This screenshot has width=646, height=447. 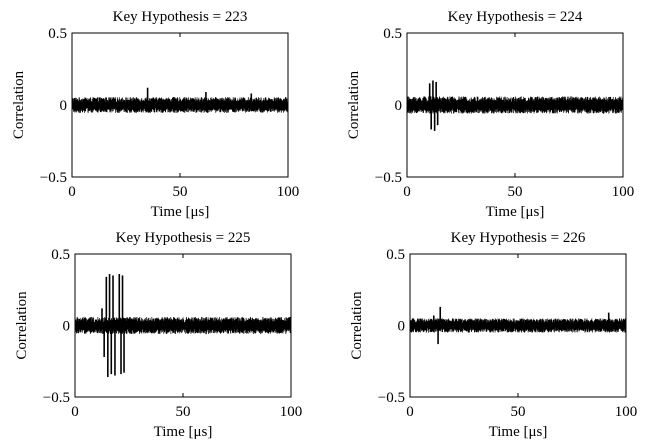 What do you see at coordinates (515, 17) in the screenshot?
I see `chart-title: Key Hypothesis = 224` at bounding box center [515, 17].